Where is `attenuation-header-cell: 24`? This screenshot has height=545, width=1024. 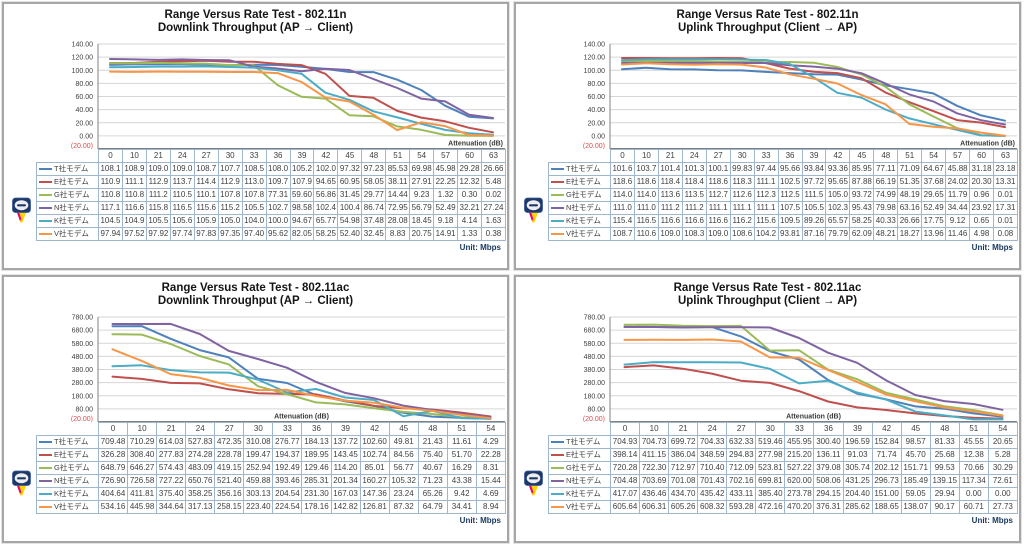 attenuation-header-cell: 24 is located at coordinates (694, 156).